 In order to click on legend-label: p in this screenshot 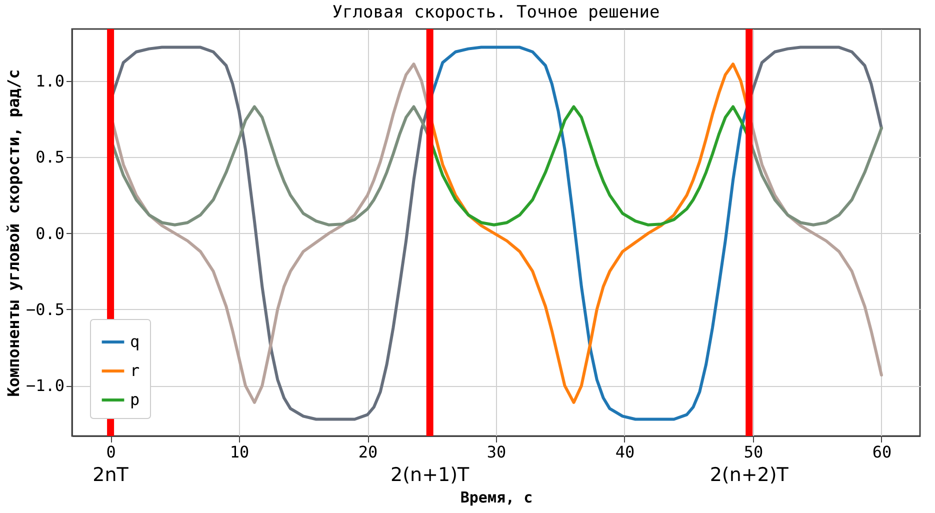, I will do `click(135, 399)`.